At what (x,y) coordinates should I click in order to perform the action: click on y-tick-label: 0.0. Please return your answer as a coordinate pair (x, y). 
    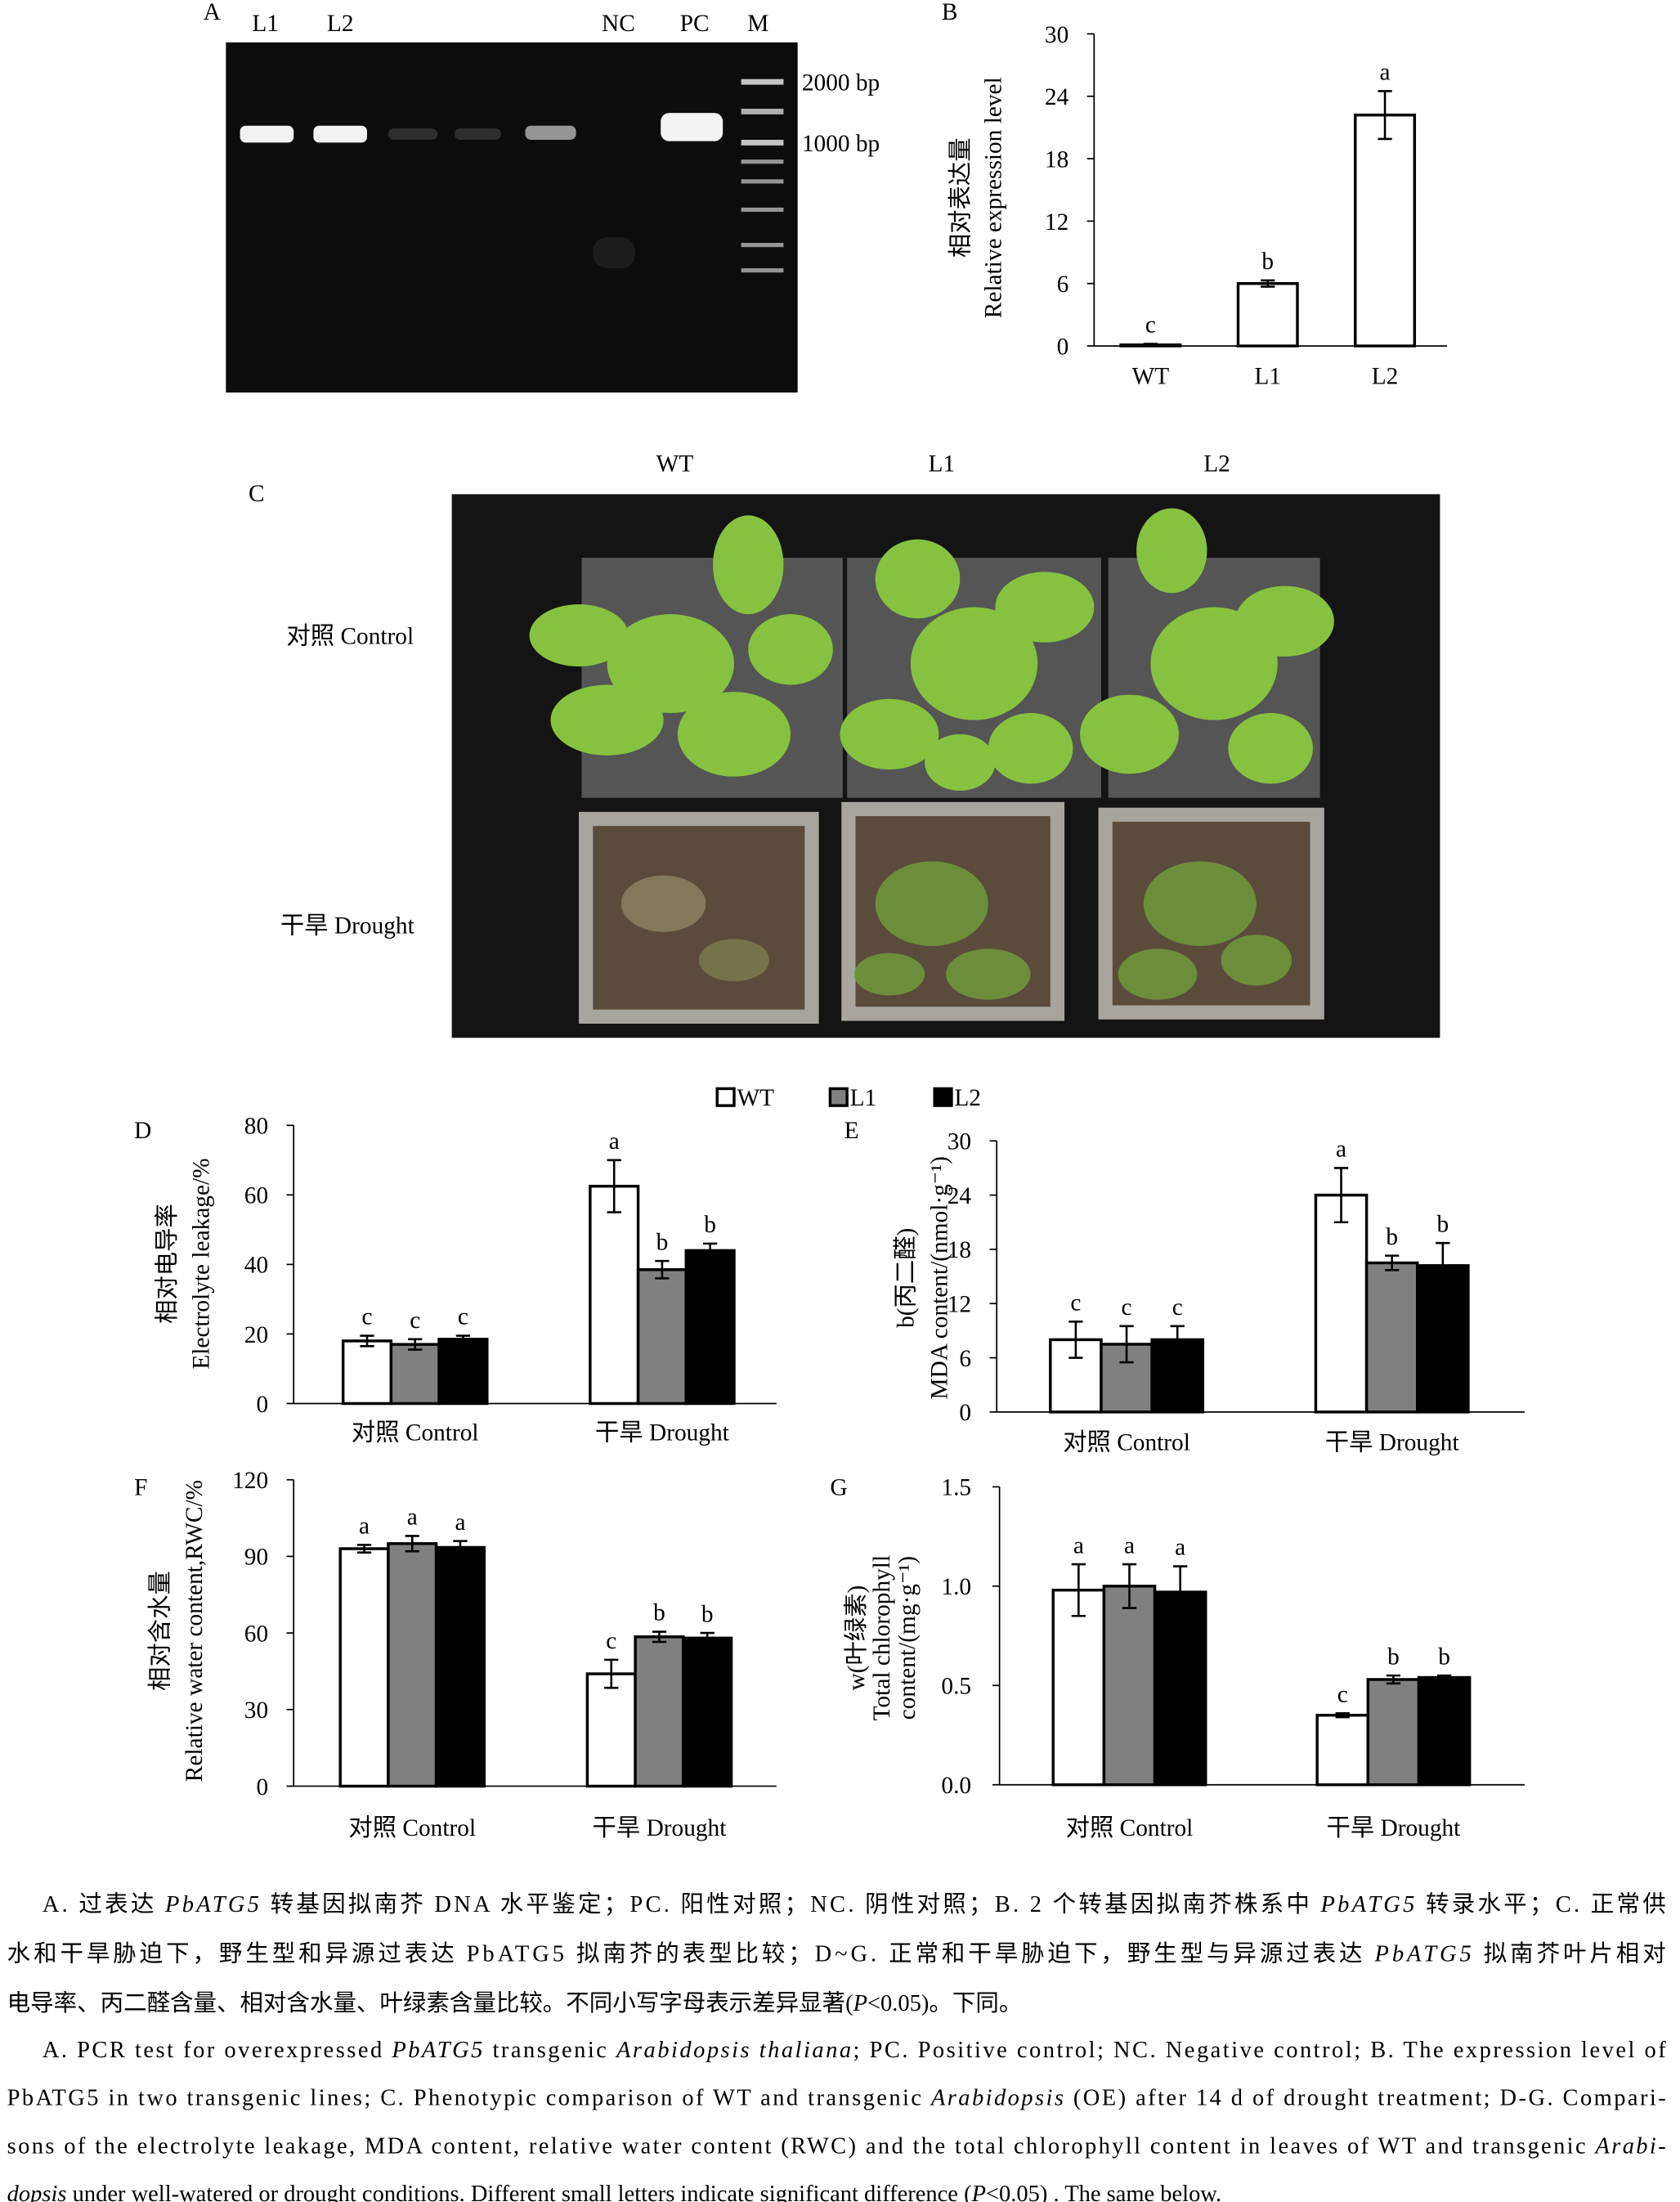
    Looking at the image, I should click on (956, 1786).